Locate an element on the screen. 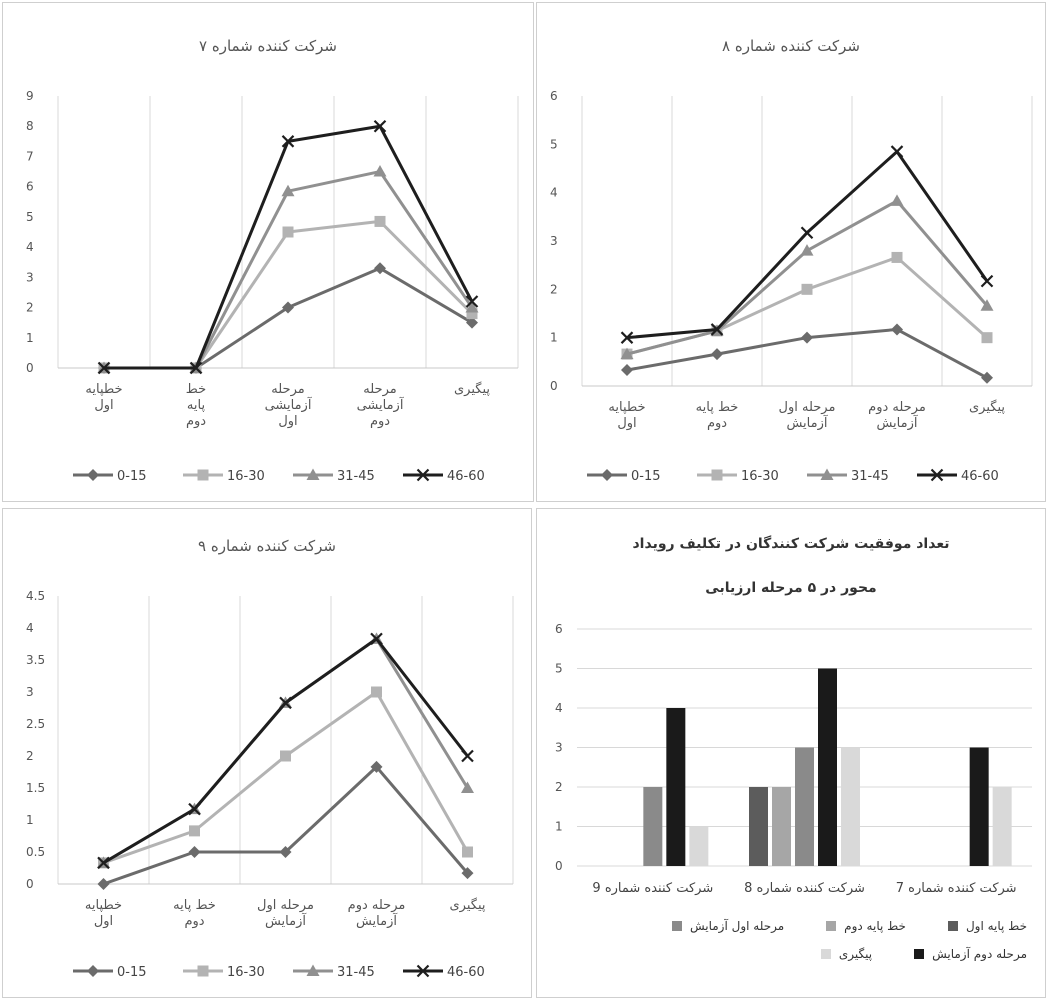 Image resolution: width=1049 pixels, height=999 pixels. legend-item: مرحله اول آزمایش is located at coordinates (727, 926).